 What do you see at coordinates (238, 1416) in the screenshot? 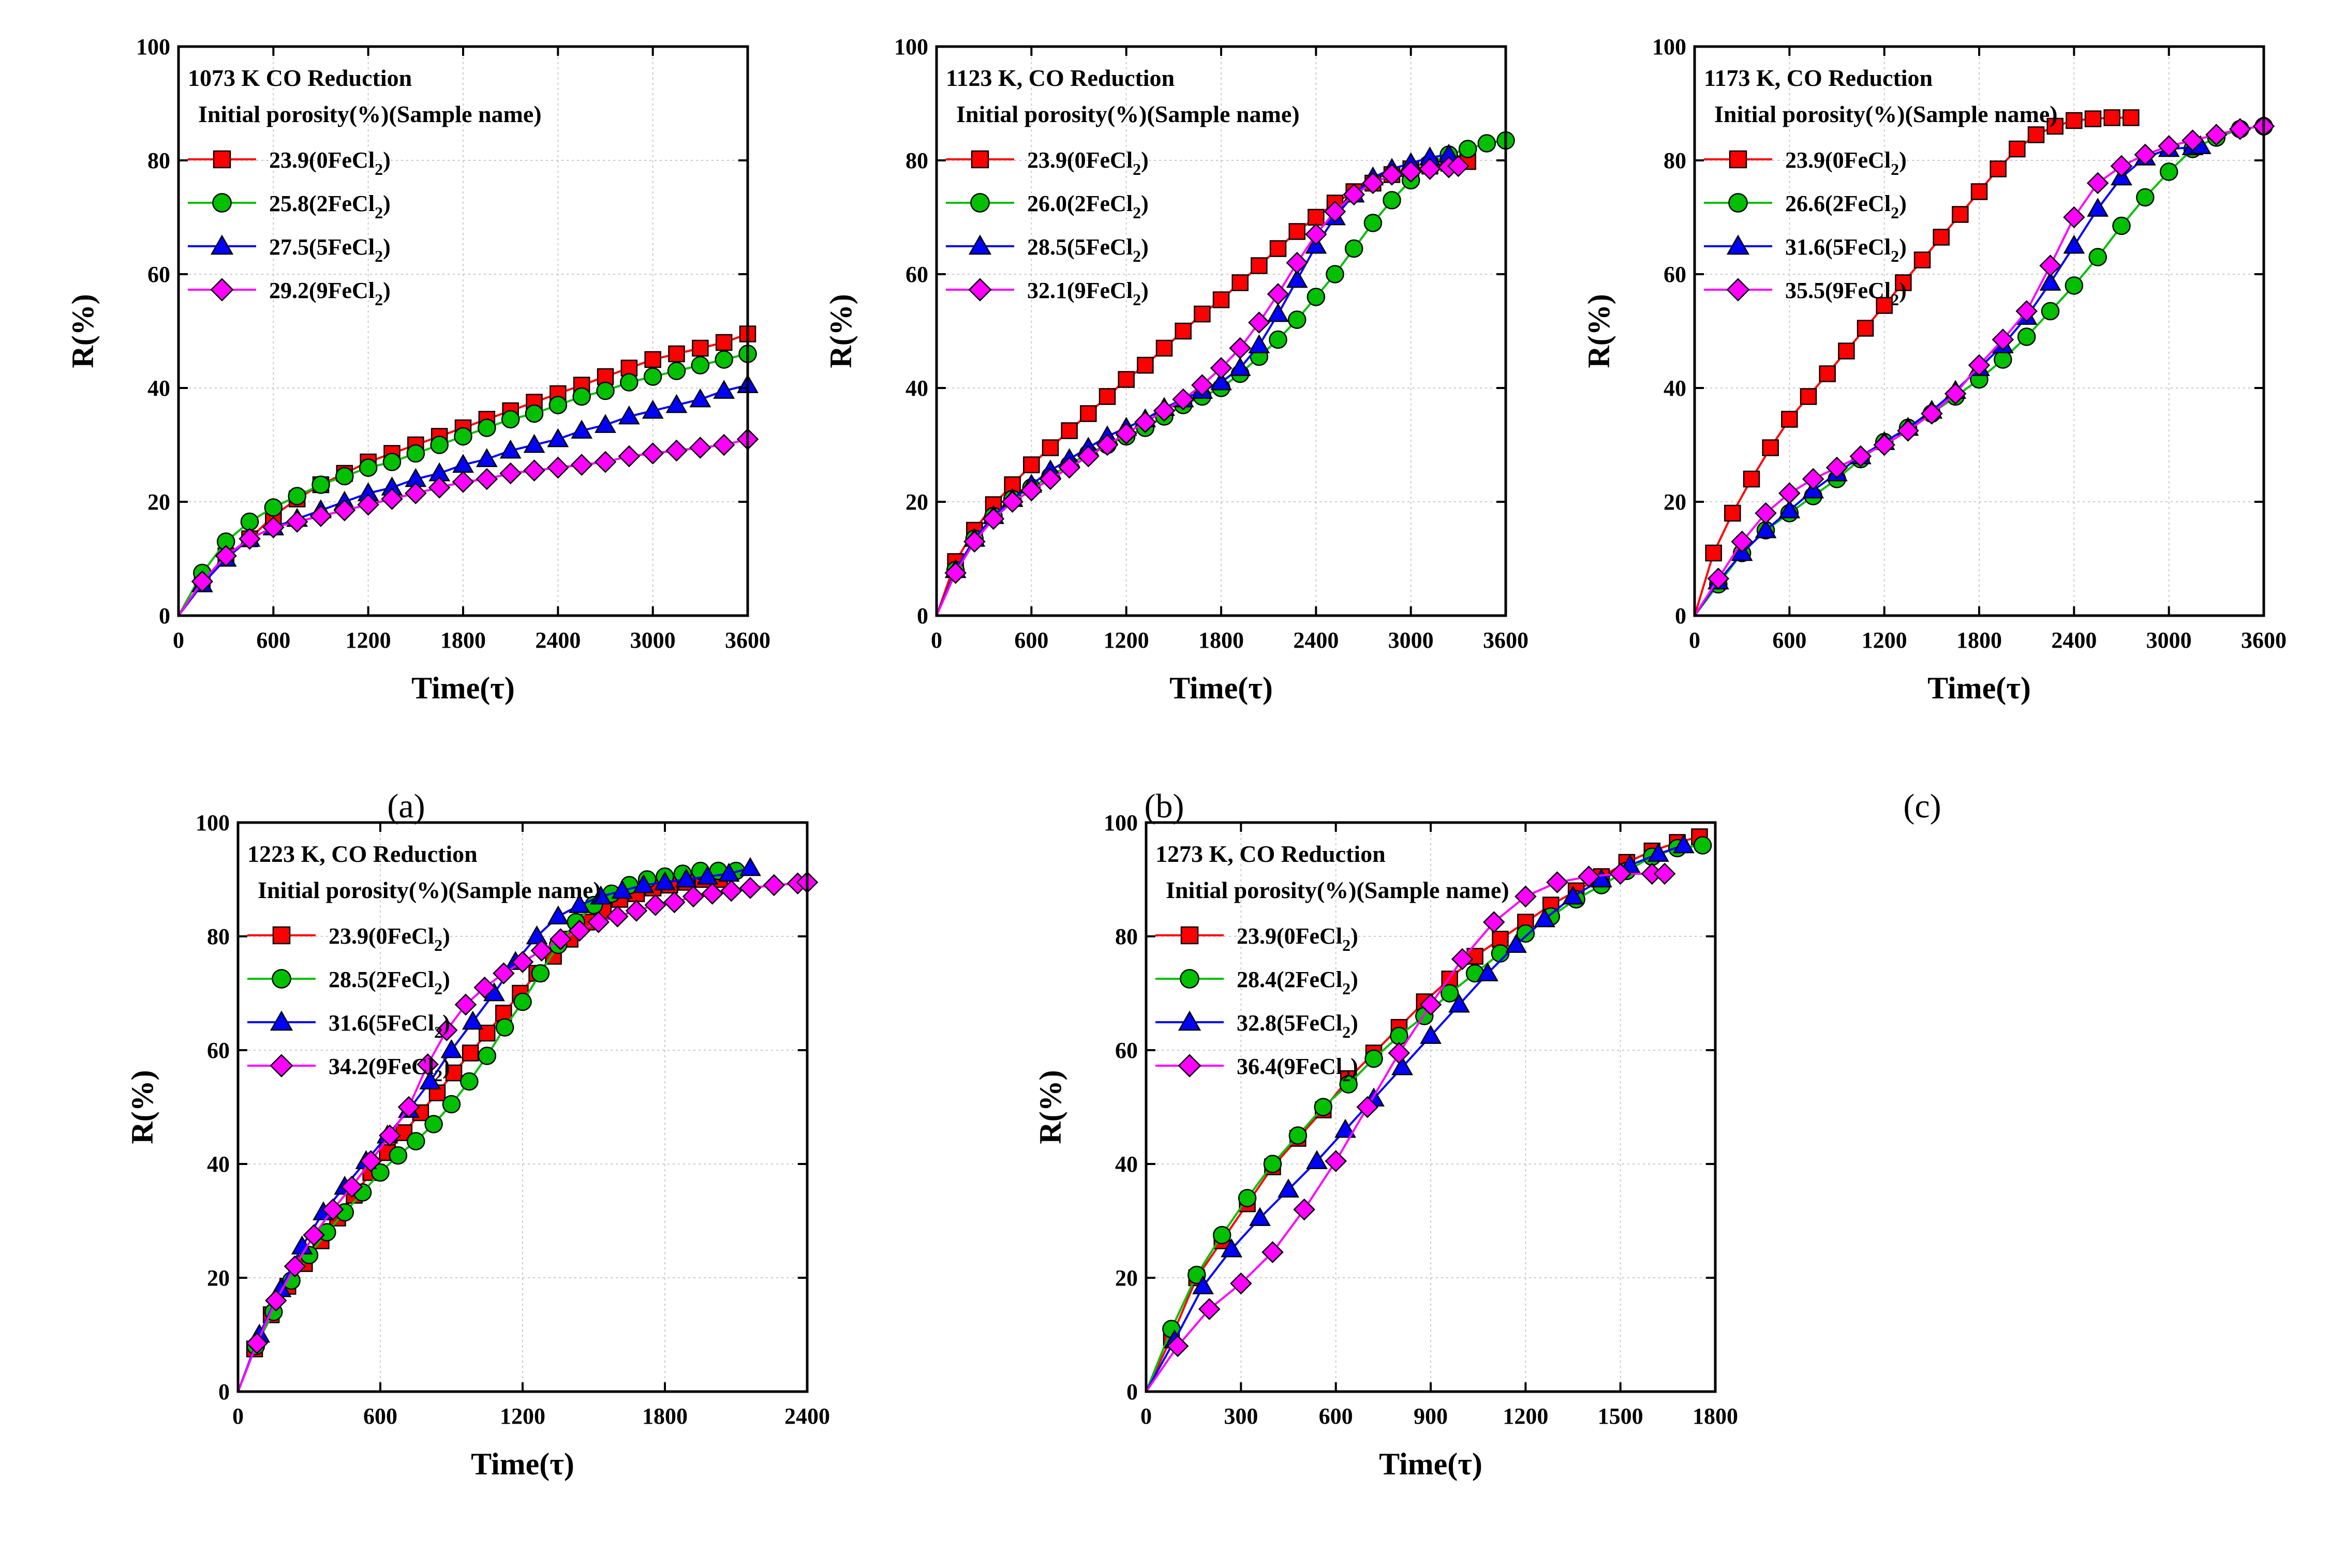
I see `x-tick-label: 0` at bounding box center [238, 1416].